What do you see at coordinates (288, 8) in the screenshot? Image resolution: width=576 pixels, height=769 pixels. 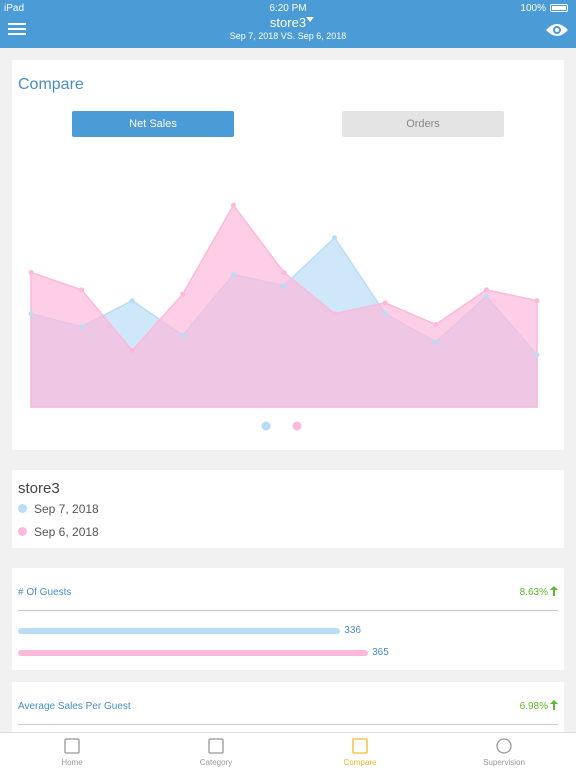 I see `time: 6:20 PM` at bounding box center [288, 8].